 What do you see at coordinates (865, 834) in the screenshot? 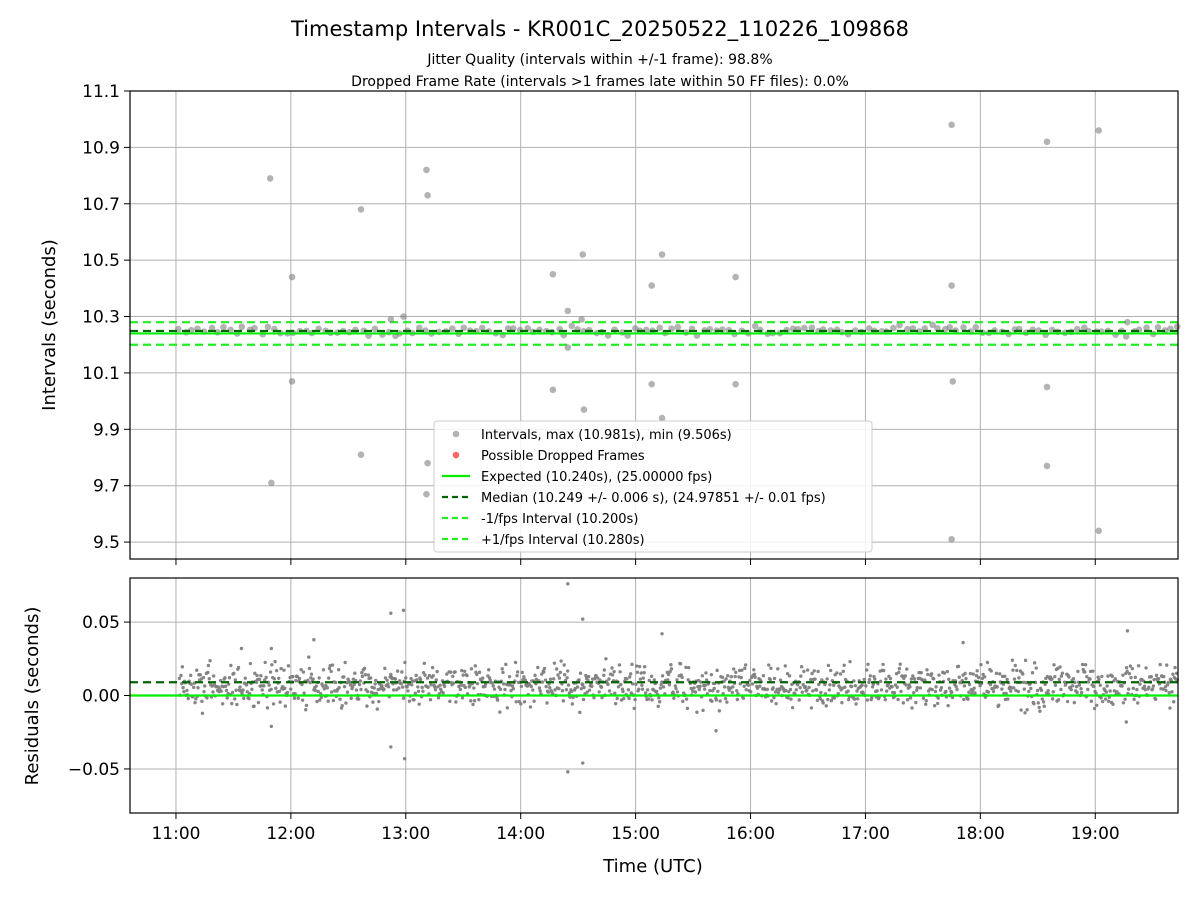
I see `x-tick-label: 17:00` at bounding box center [865, 834].